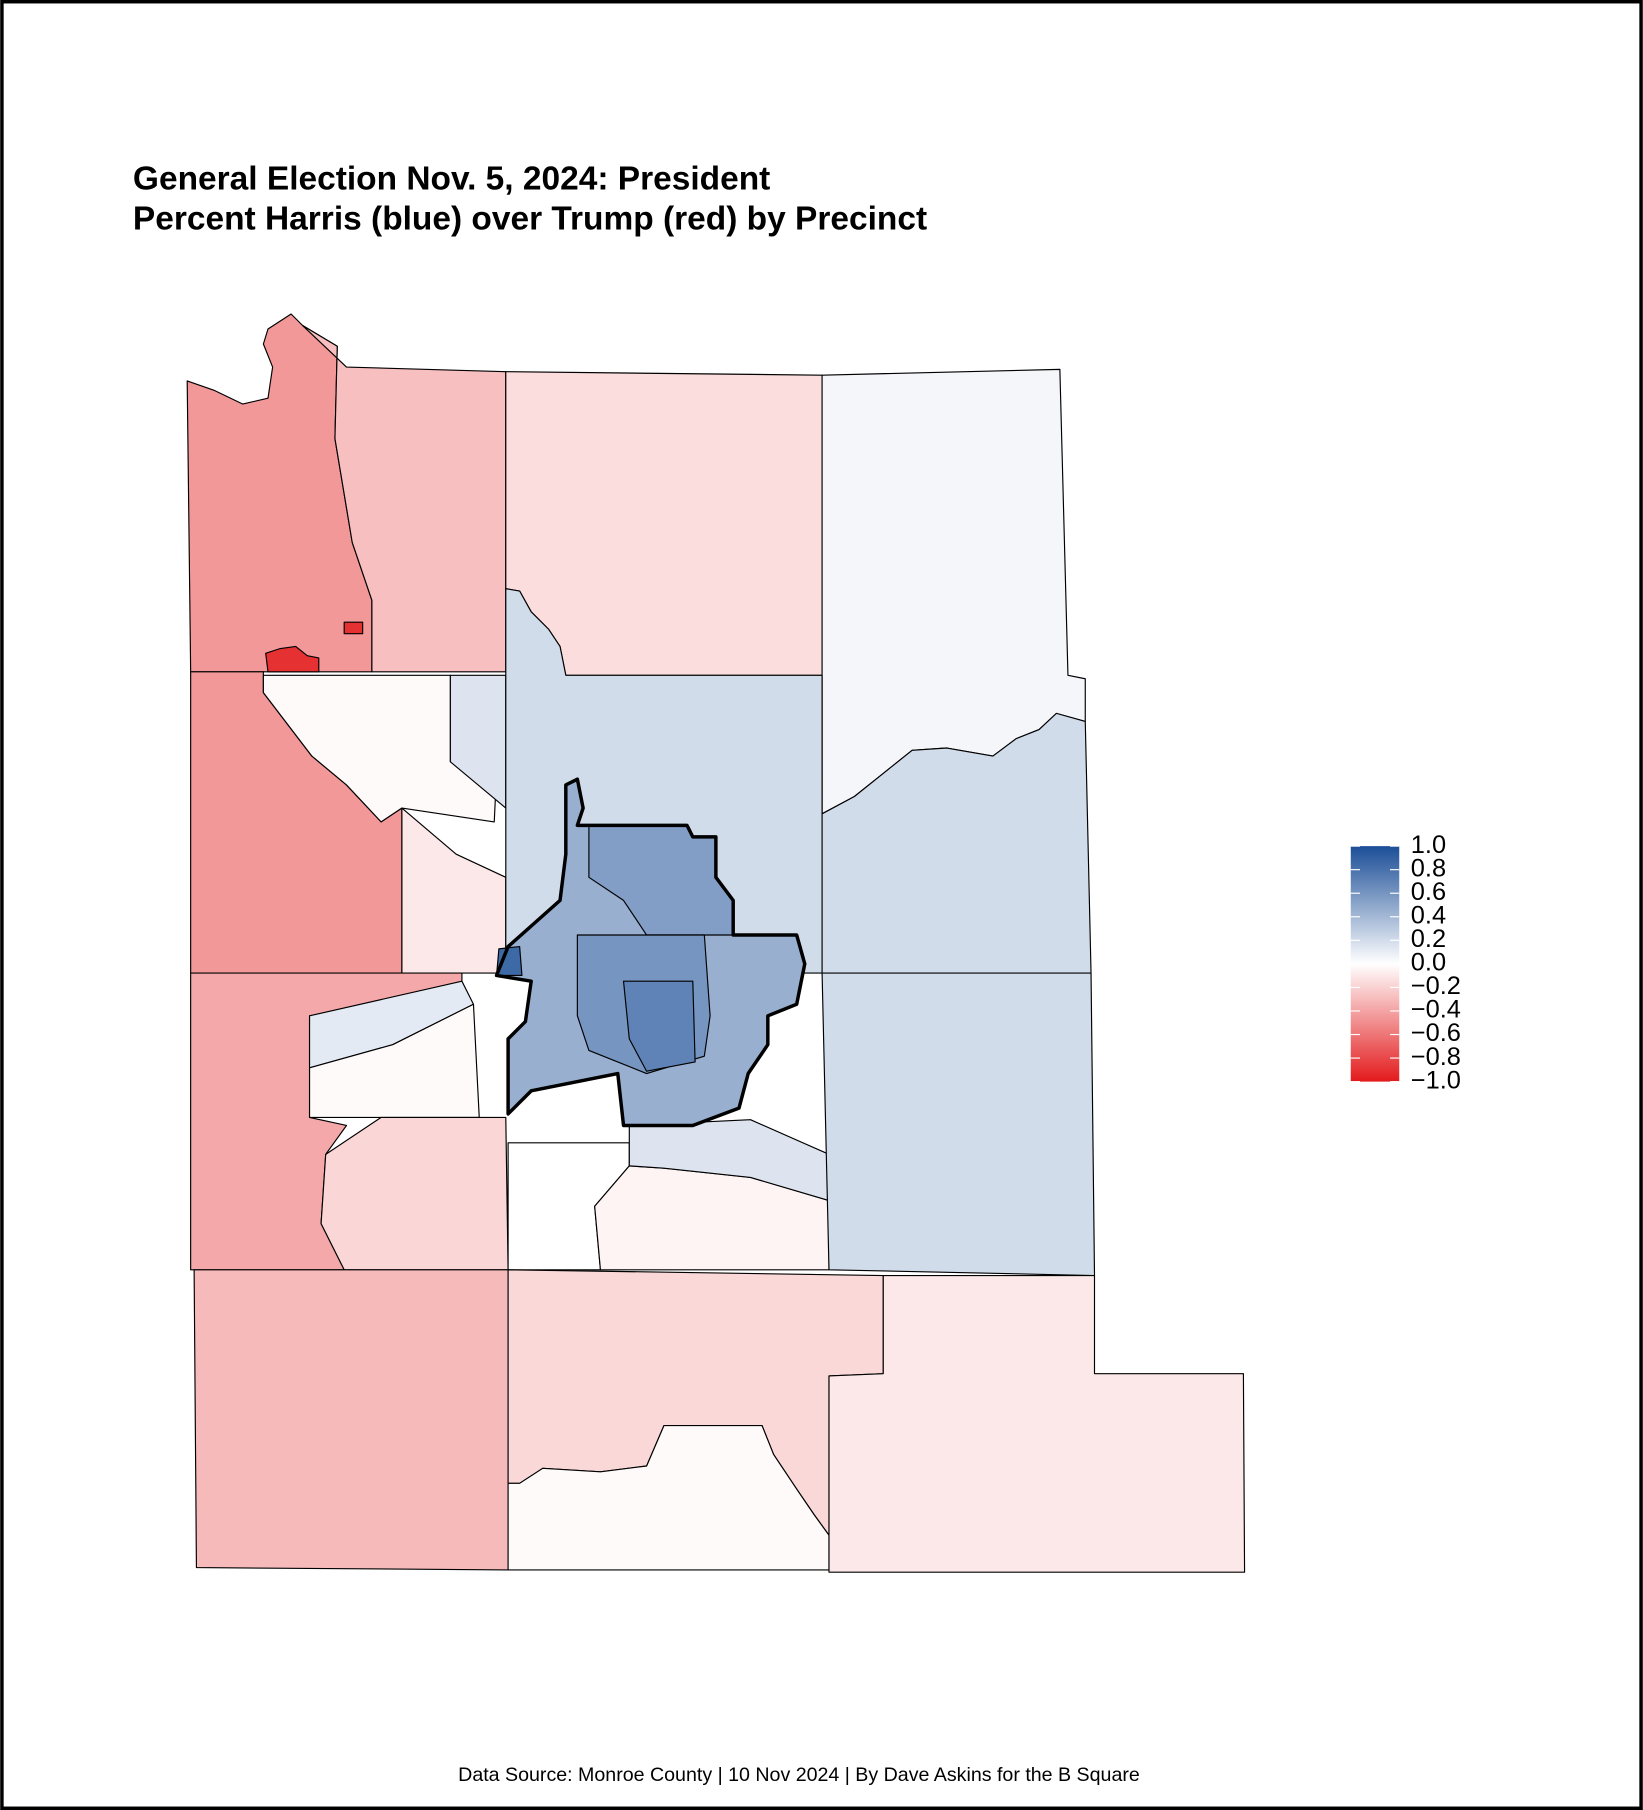 Image resolution: width=1643 pixels, height=1810 pixels. I want to click on city-boundary, so click(650, 952).